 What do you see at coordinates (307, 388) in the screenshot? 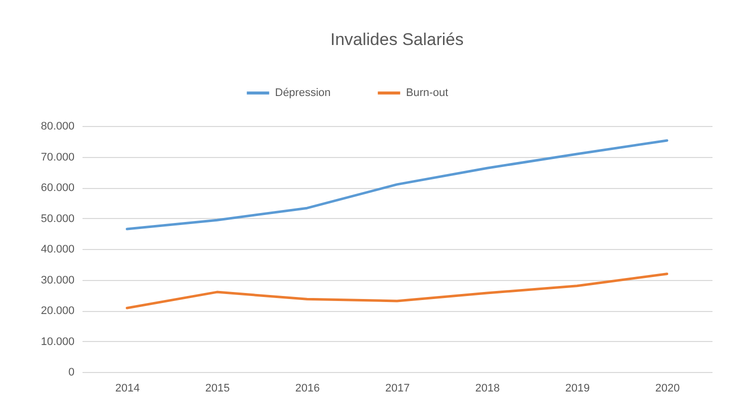
I see `x-tick-label: 2016` at bounding box center [307, 388].